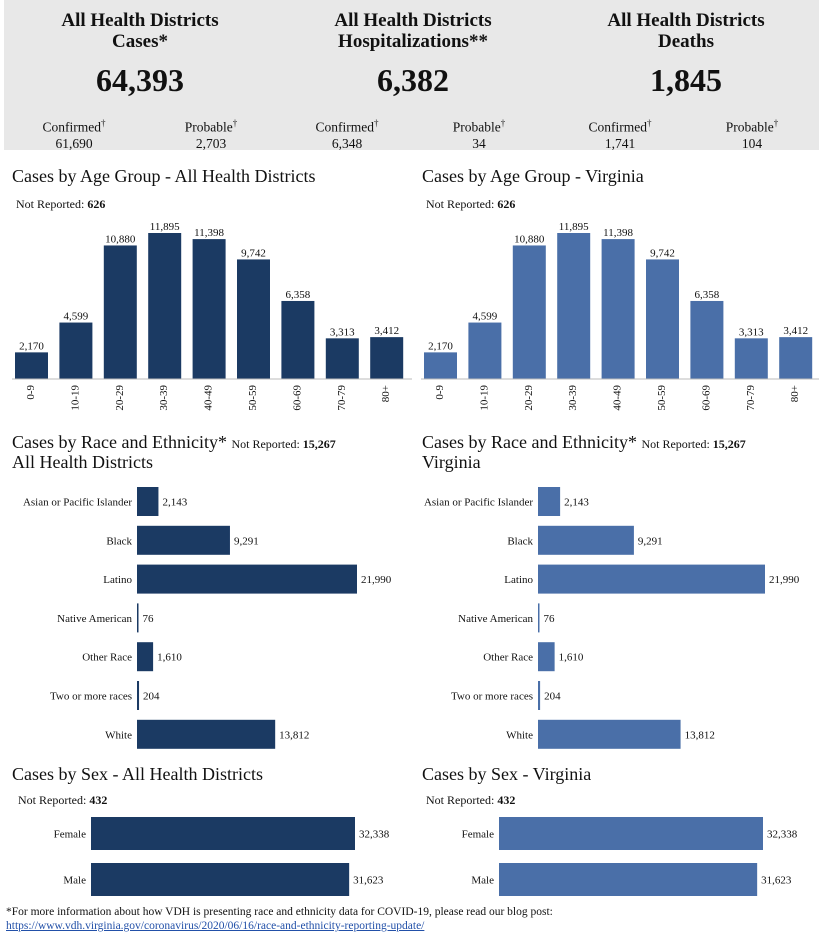  What do you see at coordinates (796, 358) in the screenshot?
I see `bar-80+` at bounding box center [796, 358].